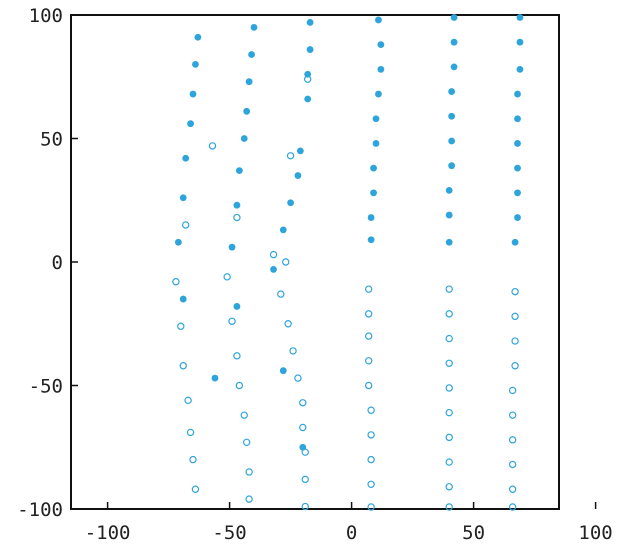  Describe the element at coordinates (46, 16) in the screenshot. I see `y-tick-label: 100` at that location.